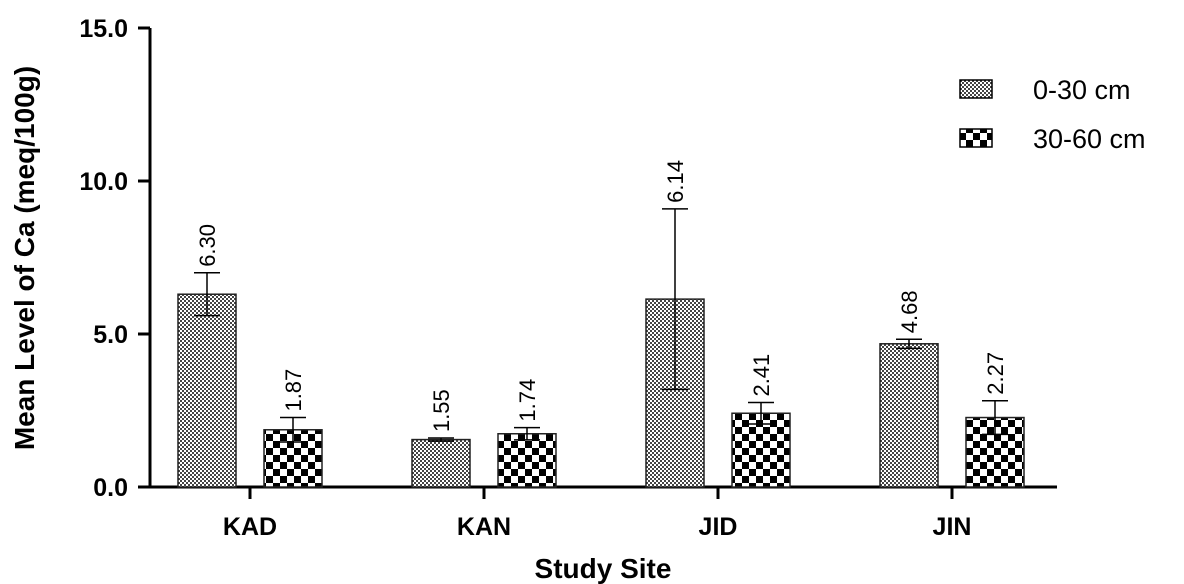 The height and width of the screenshot is (584, 1184). I want to click on x-axis-categories: KAD KAN JID JIN, so click(597, 514).